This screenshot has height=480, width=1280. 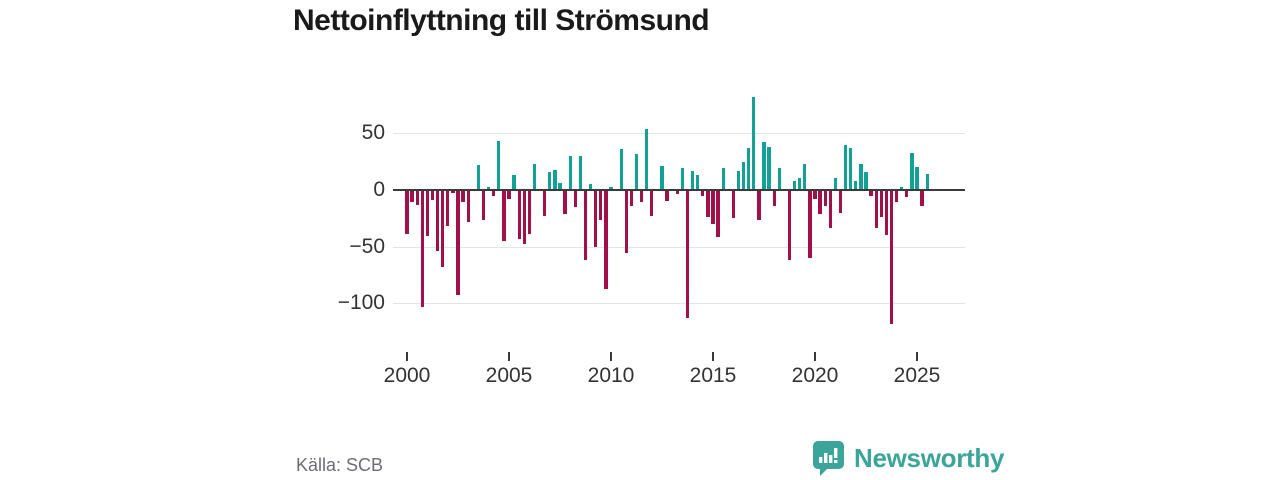 I want to click on x-axis-tick-label: 2025, so click(x=917, y=375).